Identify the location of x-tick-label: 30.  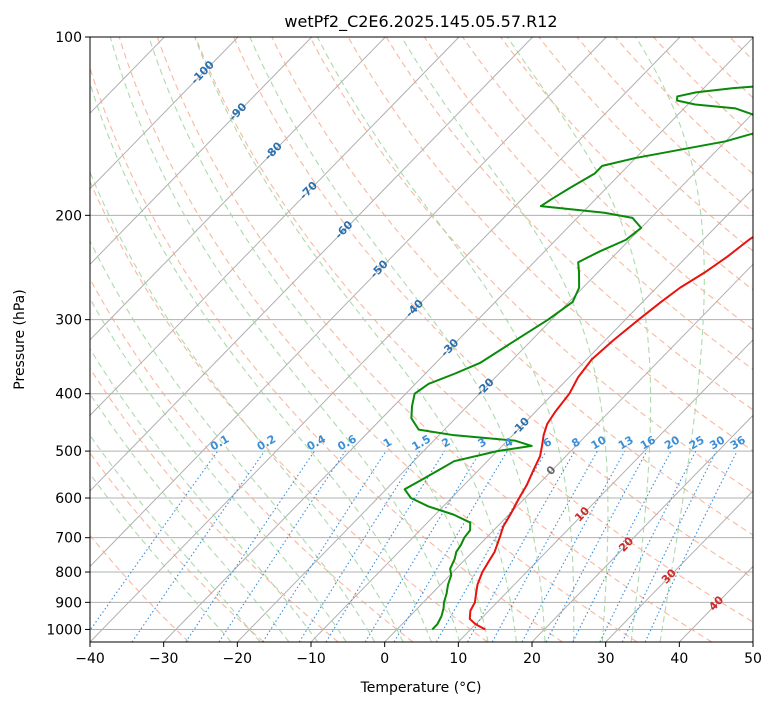
(606, 659).